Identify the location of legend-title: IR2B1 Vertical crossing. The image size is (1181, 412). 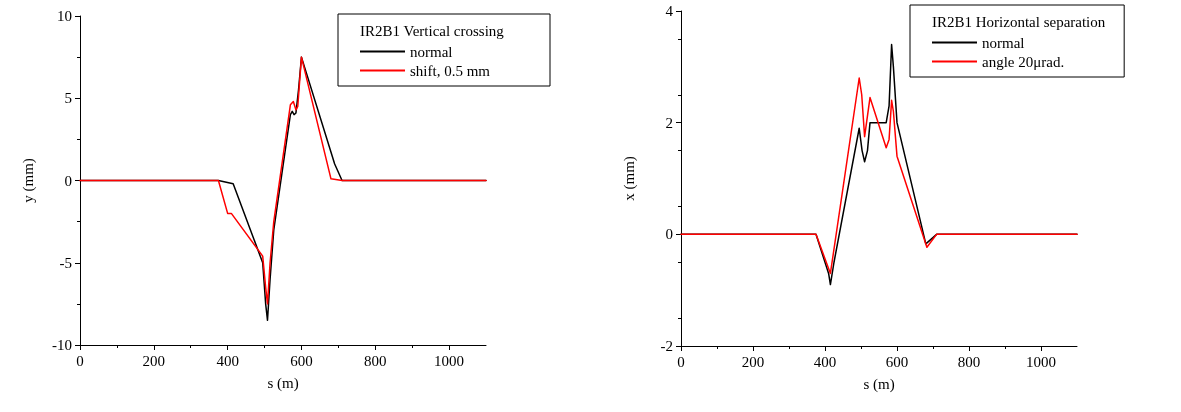
(432, 30).